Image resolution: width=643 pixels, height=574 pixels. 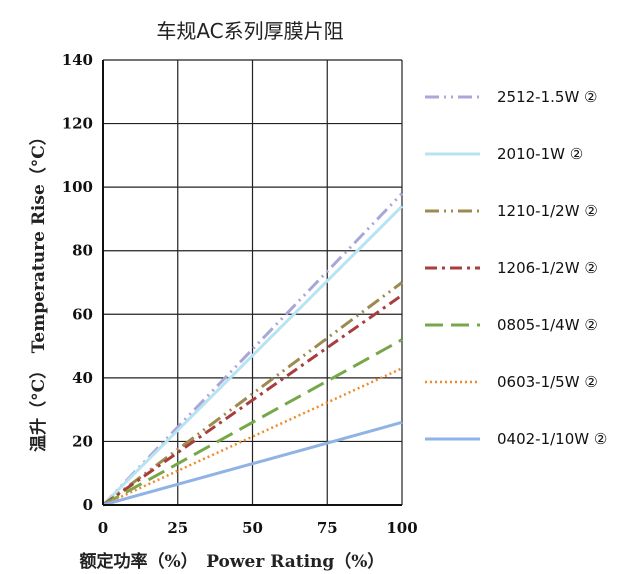 What do you see at coordinates (77, 124) in the screenshot?
I see `y-tick-label: 120` at bounding box center [77, 124].